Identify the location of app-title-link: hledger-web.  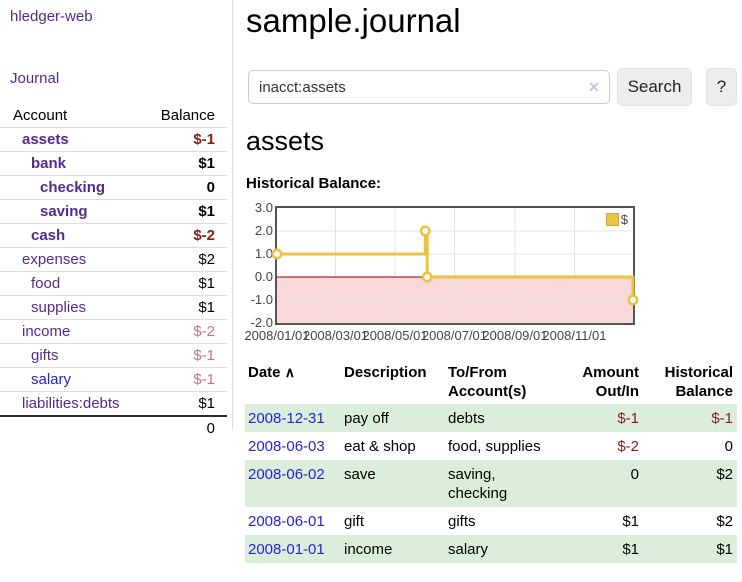
(51, 16).